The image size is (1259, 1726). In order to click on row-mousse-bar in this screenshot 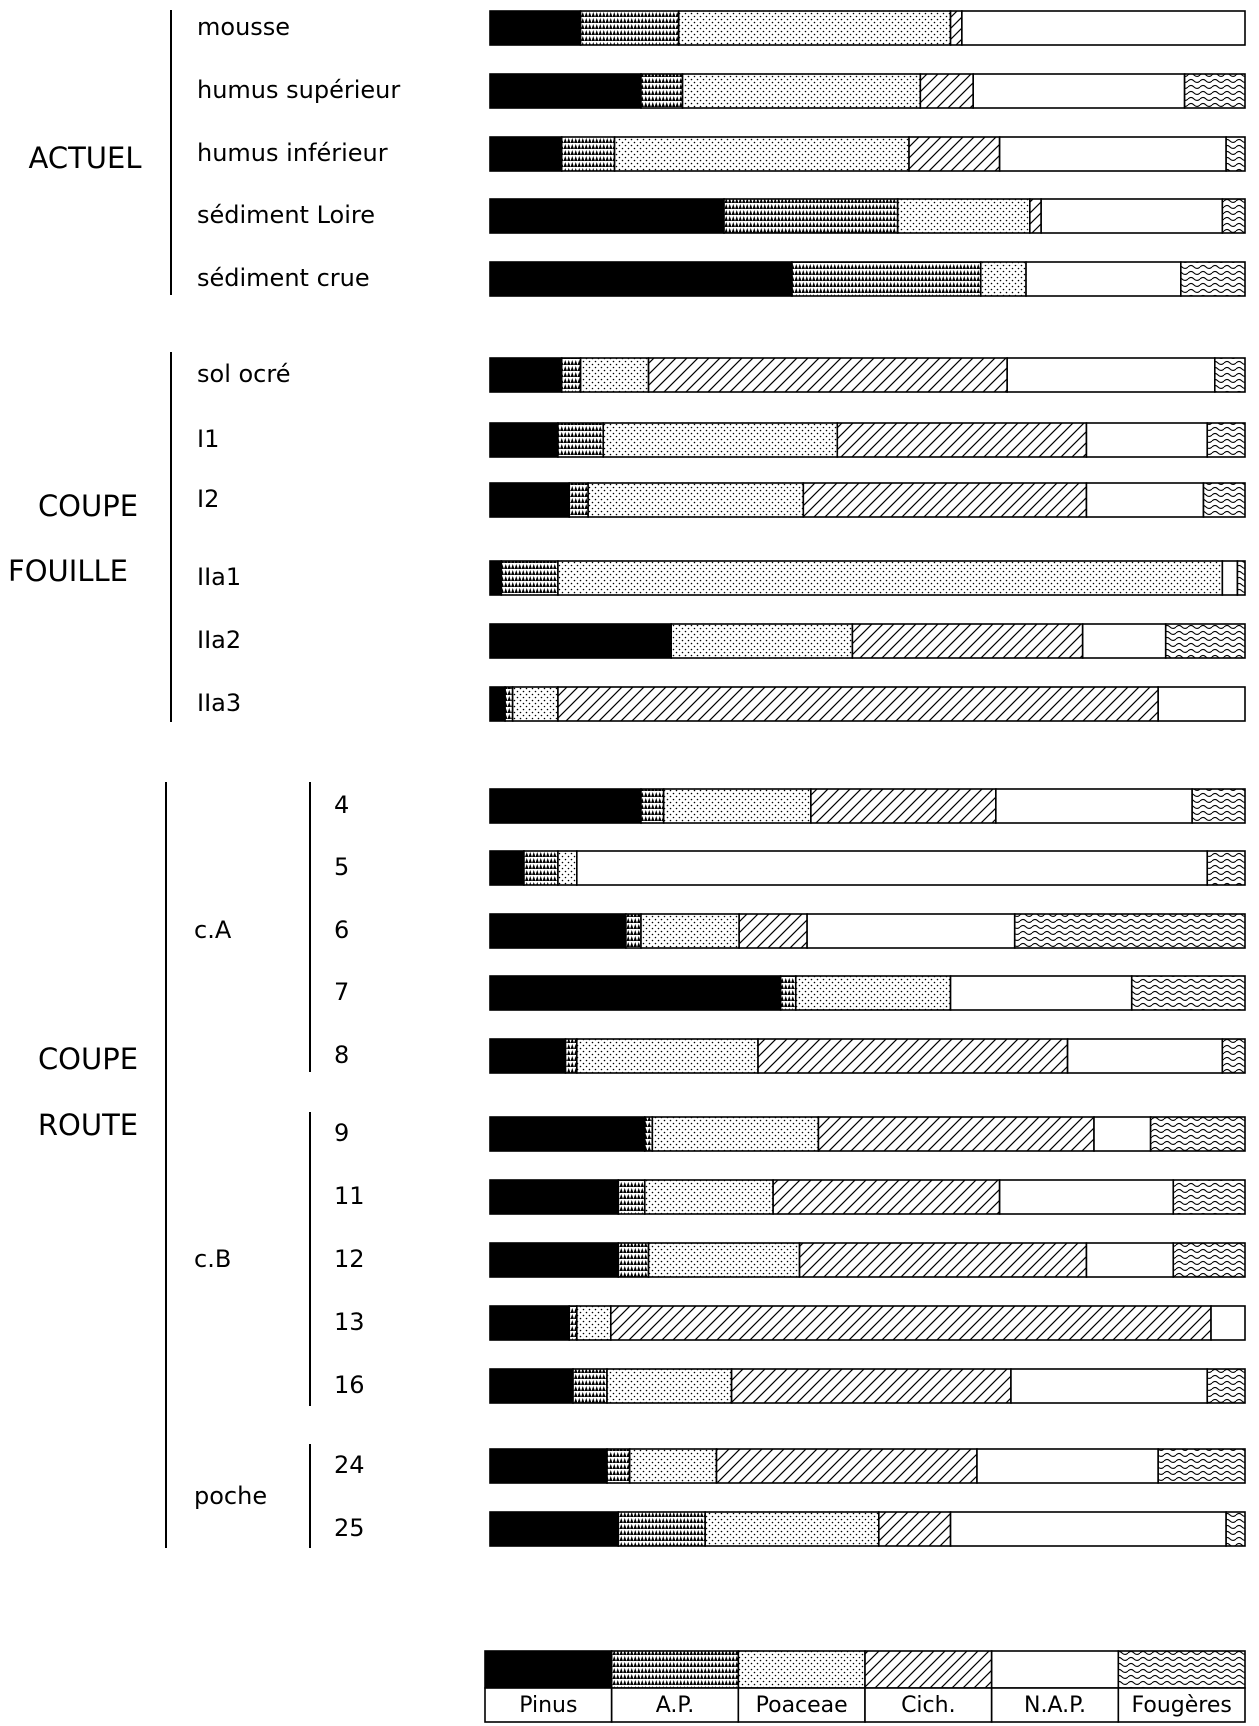, I will do `click(867, 28)`.